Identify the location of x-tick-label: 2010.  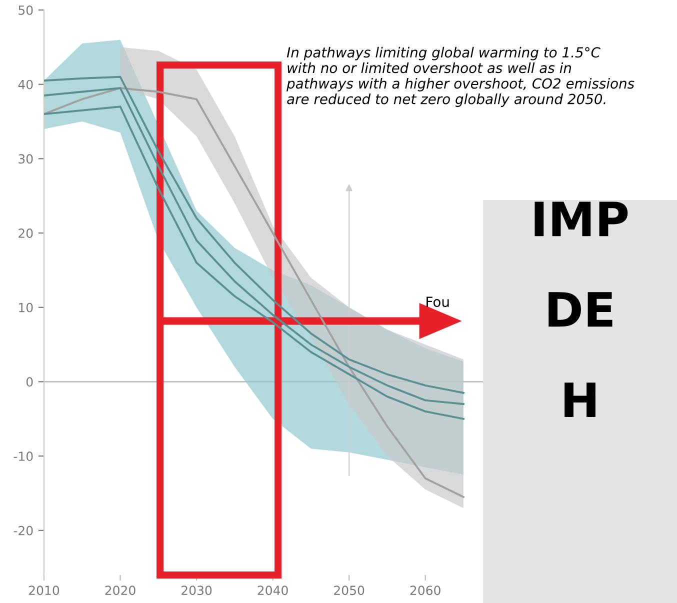
(44, 591).